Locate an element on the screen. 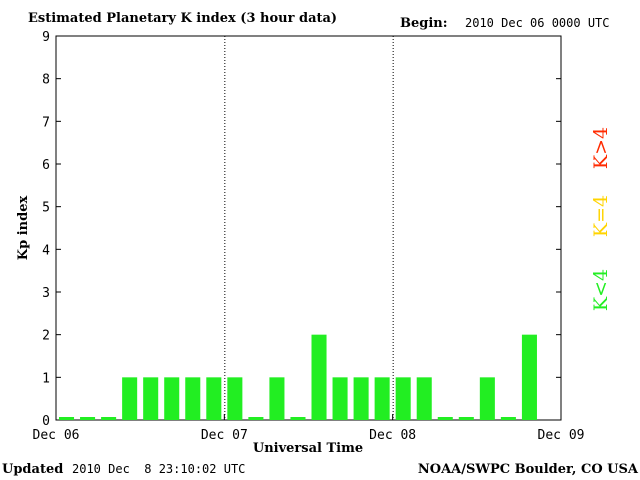 The image size is (640, 480). y-tick-label: 4 is located at coordinates (46, 250).